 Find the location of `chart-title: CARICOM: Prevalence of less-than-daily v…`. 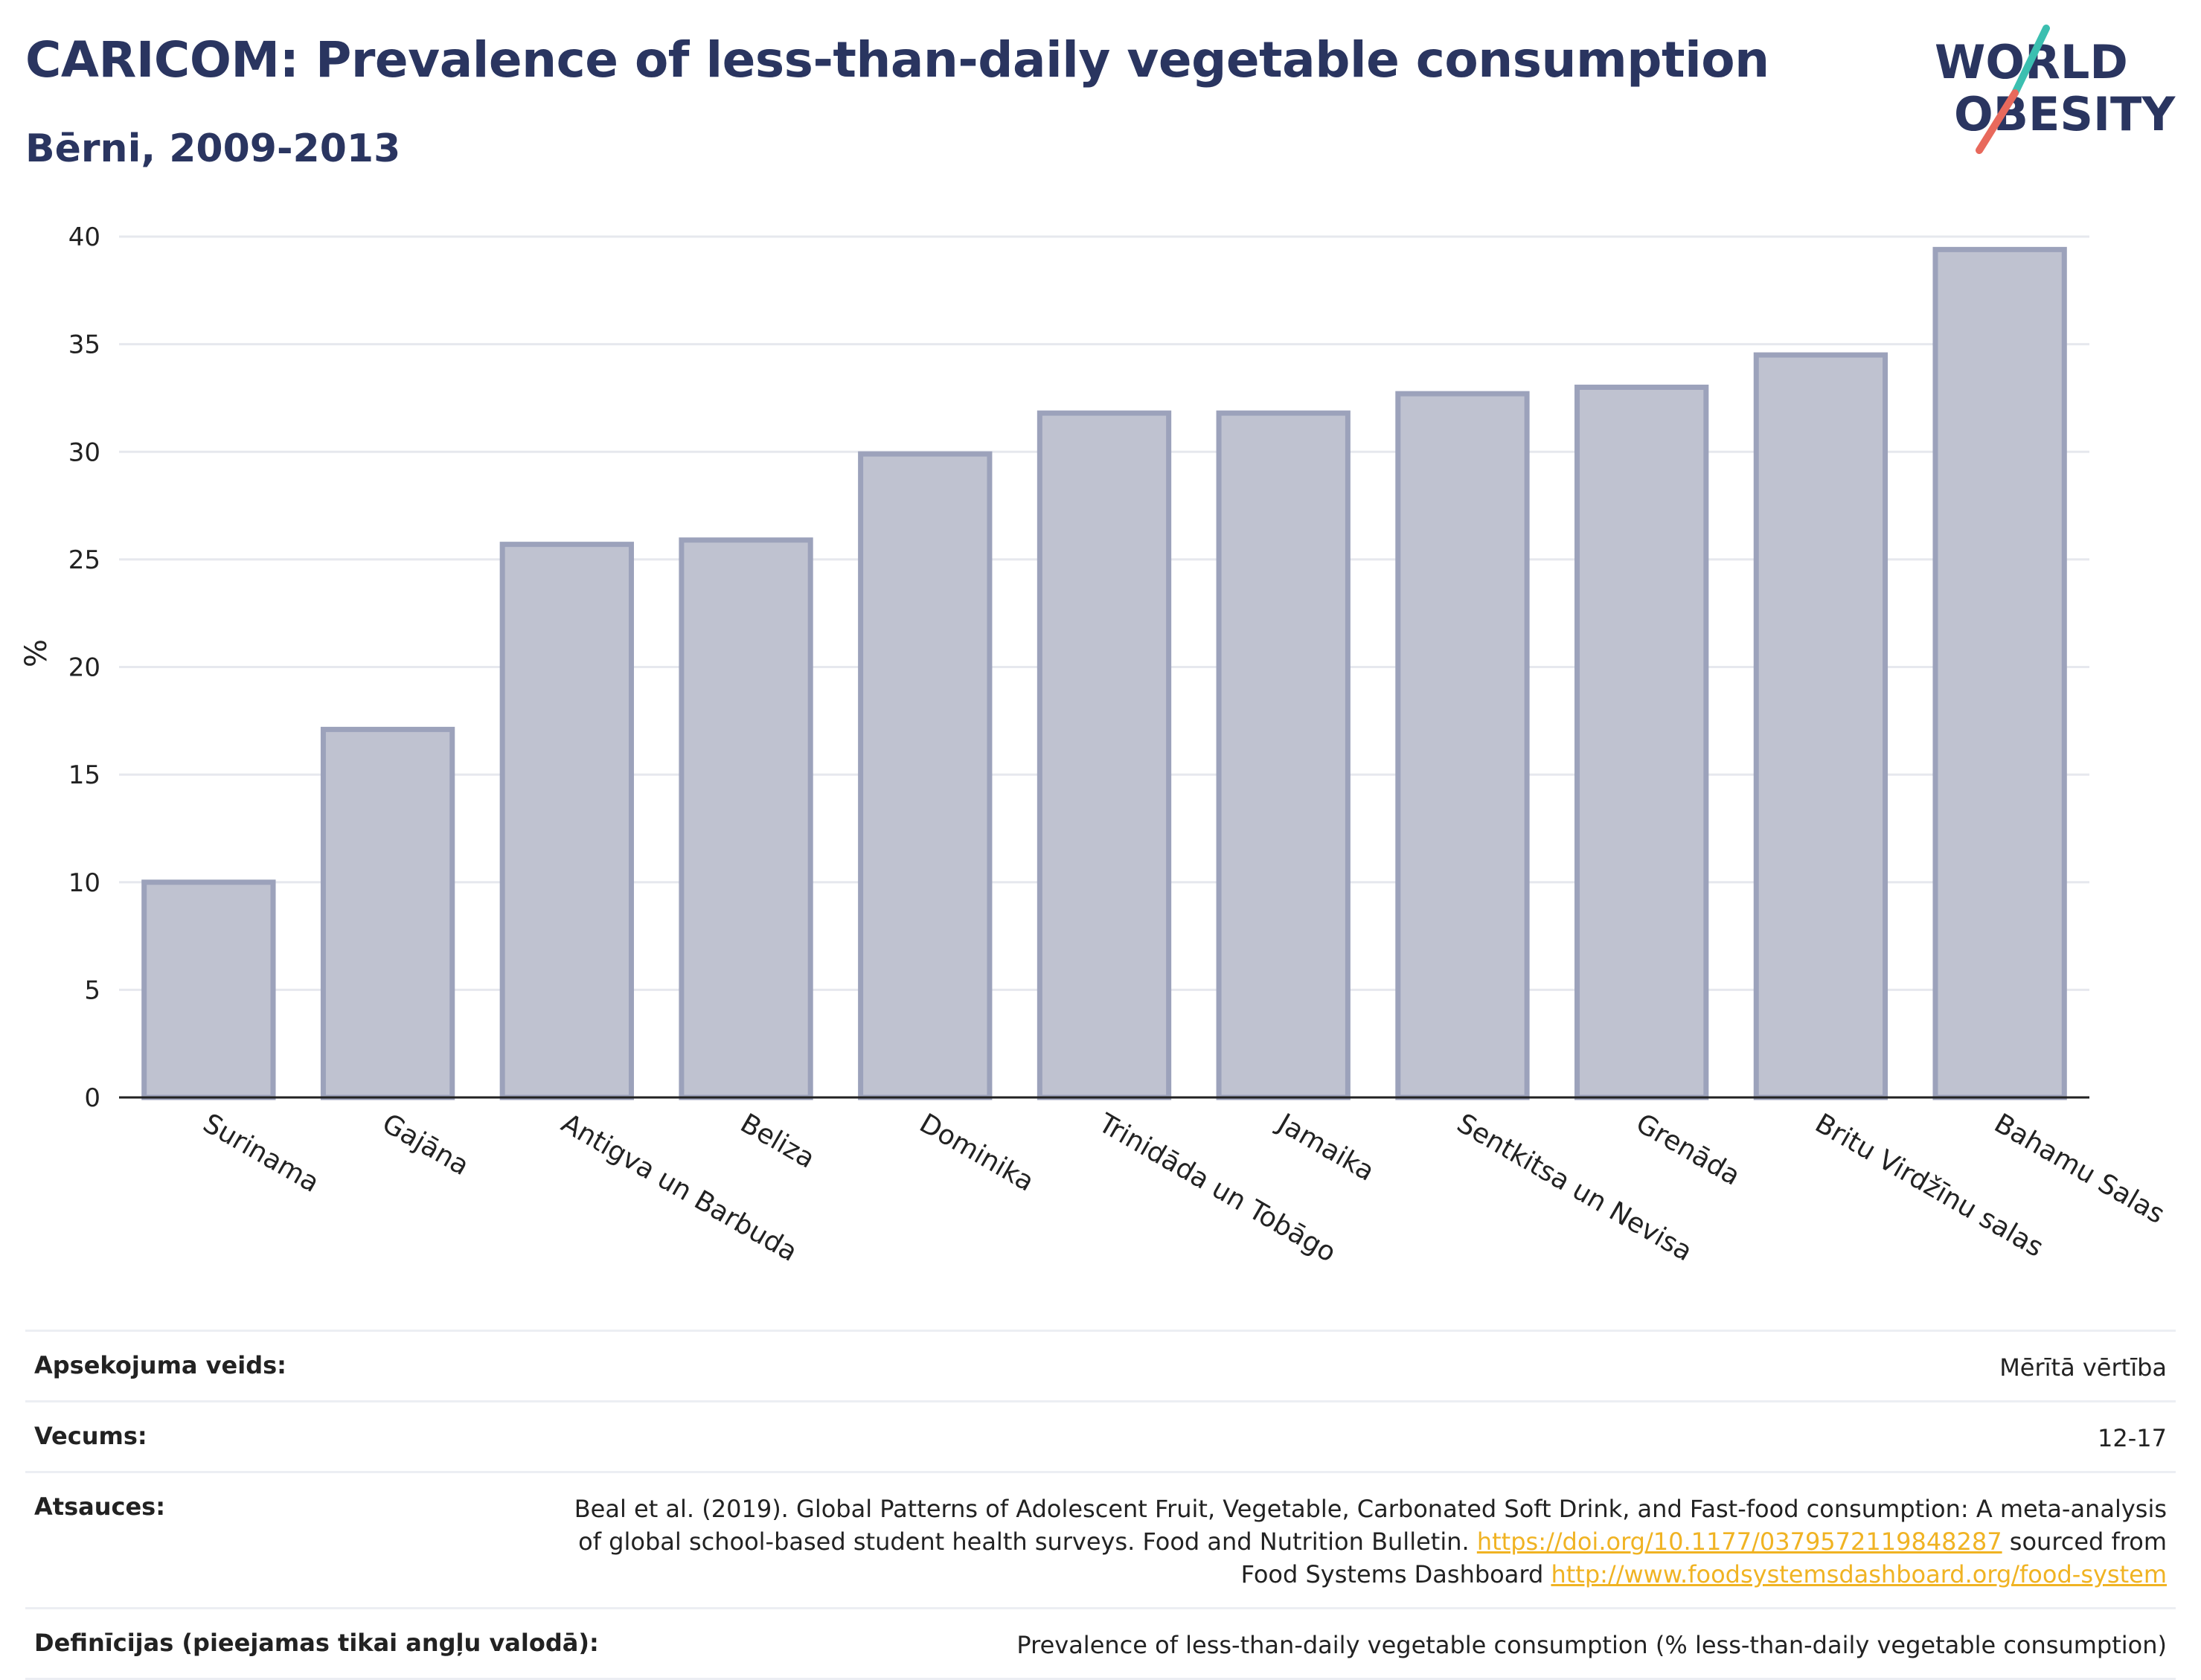

chart-title: CARICOM: Prevalence of less-than-daily v… is located at coordinates (897, 60).